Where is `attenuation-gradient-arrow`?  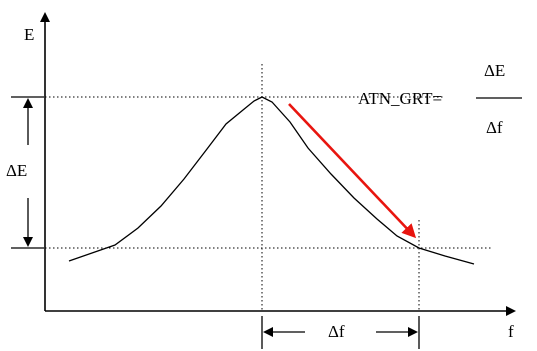
attenuation-gradient-arrow is located at coordinates (352, 171).